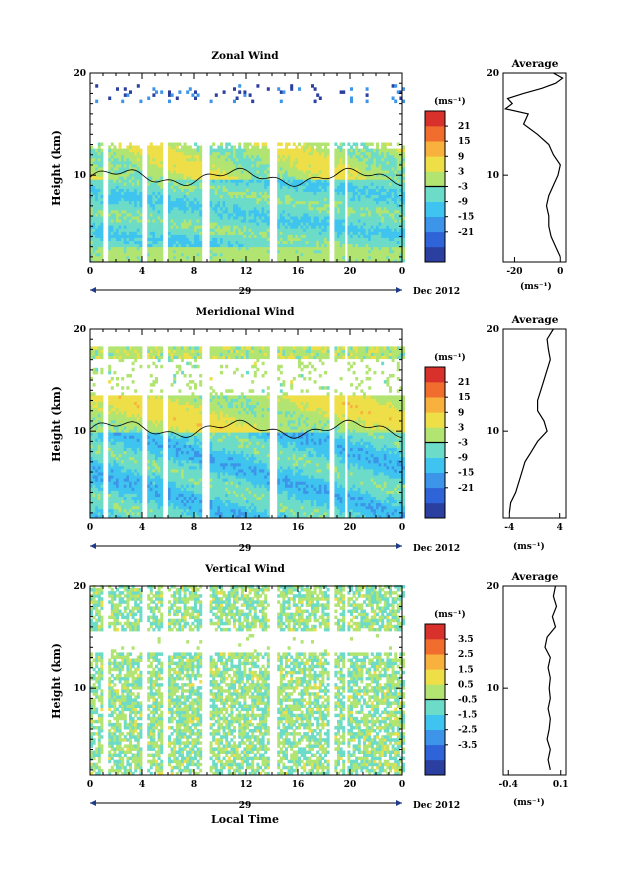  I want to click on zonal-profile-y-tick-label: 20, so click(492, 74).